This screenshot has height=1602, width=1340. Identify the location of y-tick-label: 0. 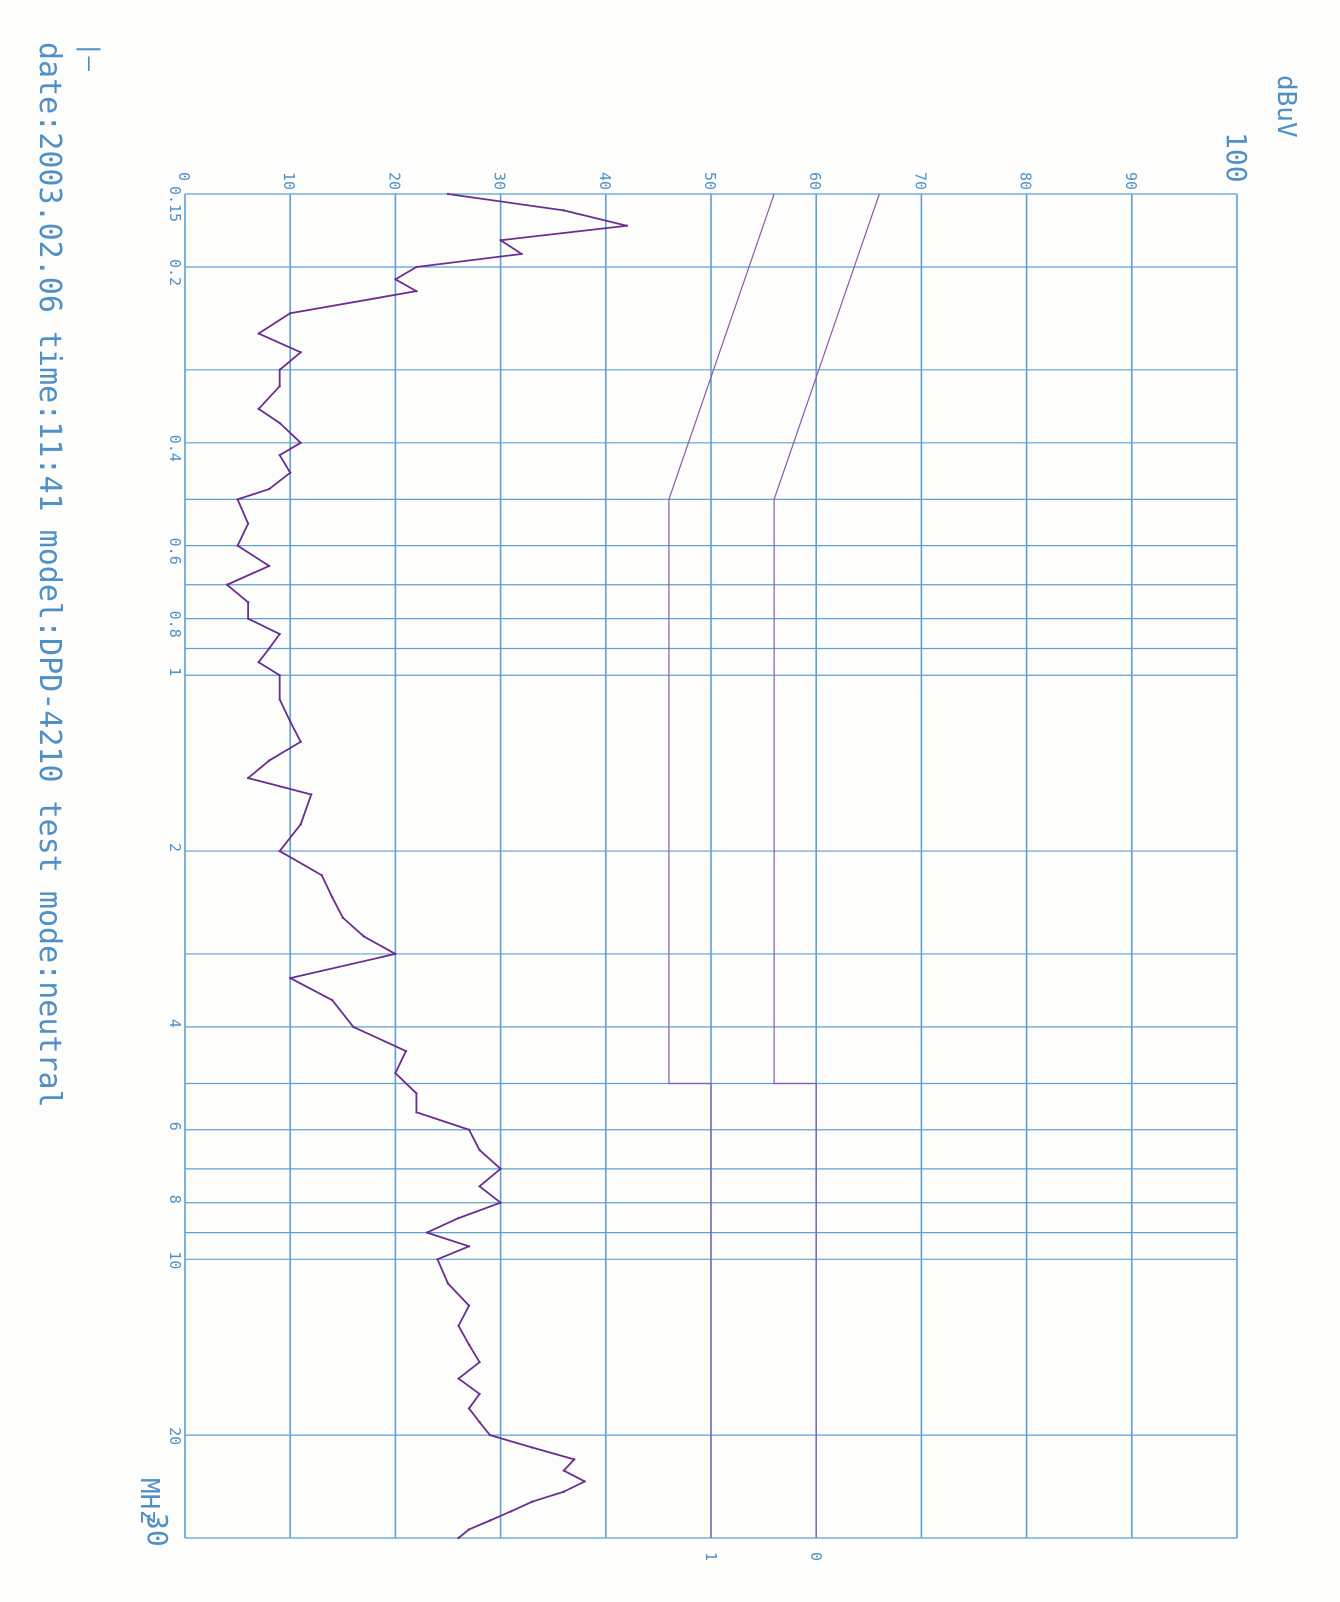
(184, 176).